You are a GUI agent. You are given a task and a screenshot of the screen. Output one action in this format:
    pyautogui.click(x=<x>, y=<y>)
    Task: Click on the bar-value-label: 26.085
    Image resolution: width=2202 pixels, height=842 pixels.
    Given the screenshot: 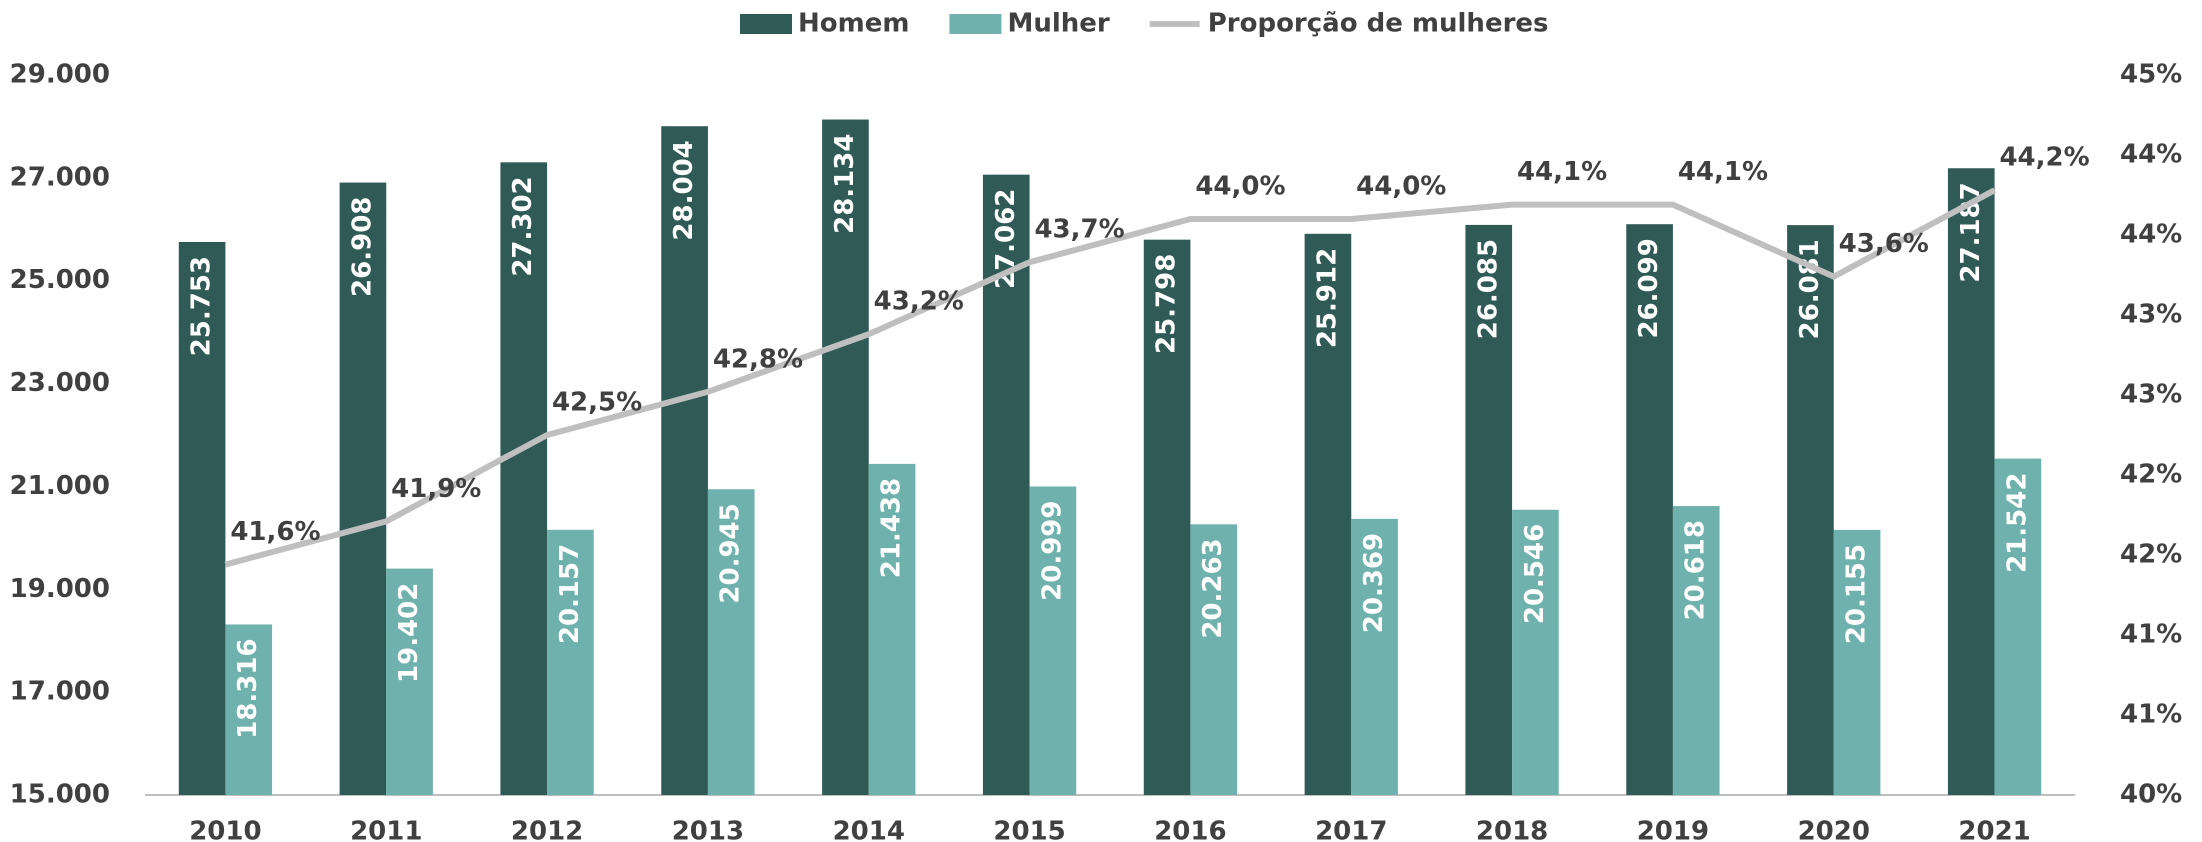 What is the action you would take?
    pyautogui.click(x=1488, y=289)
    